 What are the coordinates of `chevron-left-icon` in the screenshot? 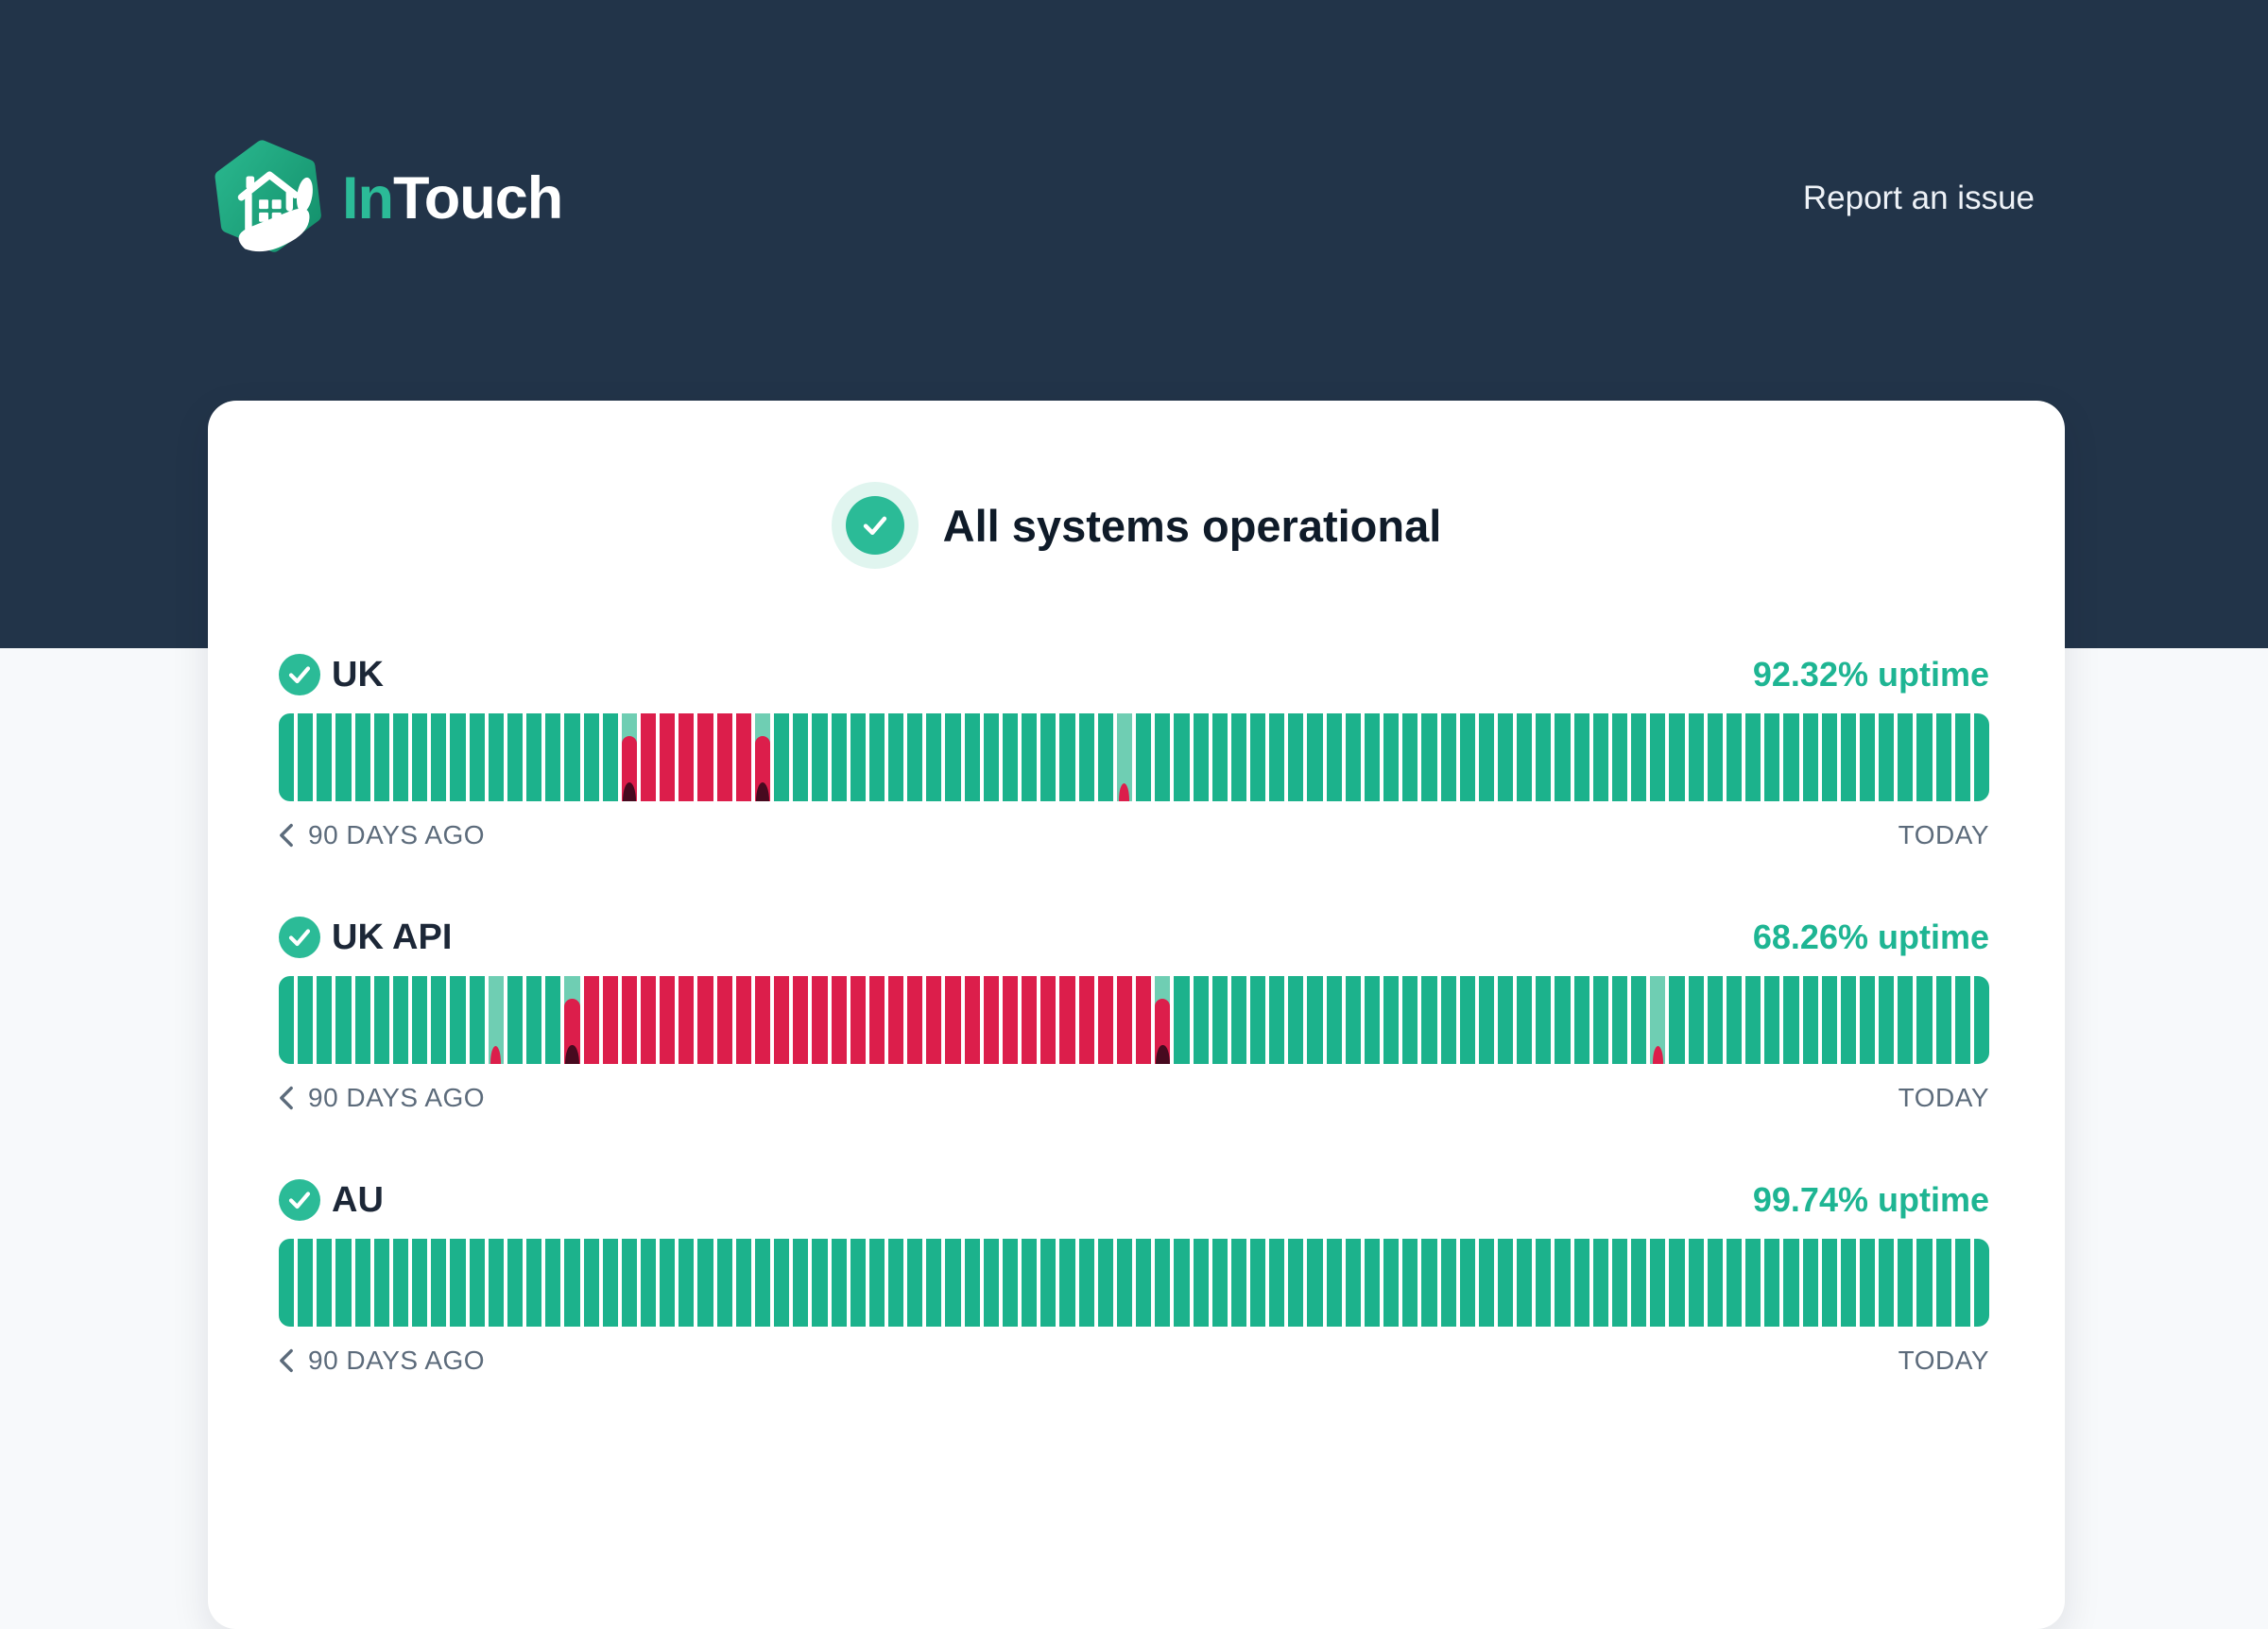 It's located at (287, 1360).